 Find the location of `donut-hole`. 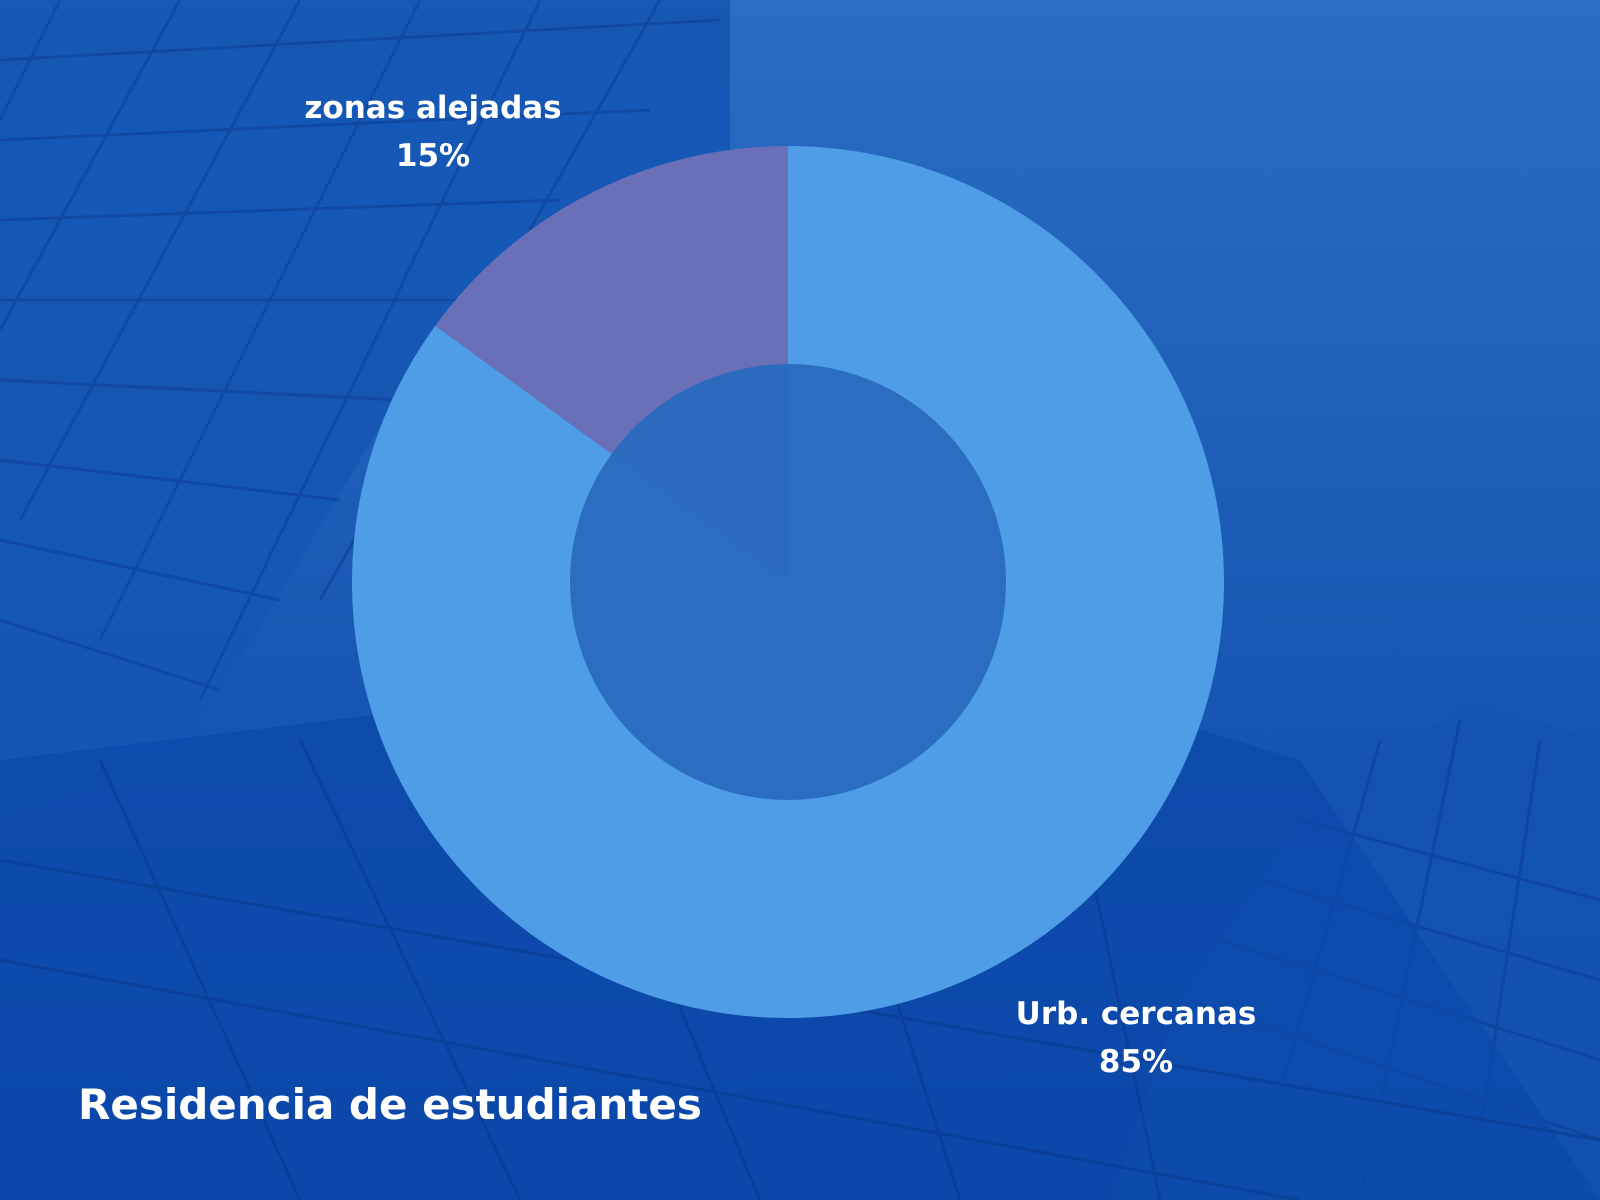

donut-hole is located at coordinates (788, 582).